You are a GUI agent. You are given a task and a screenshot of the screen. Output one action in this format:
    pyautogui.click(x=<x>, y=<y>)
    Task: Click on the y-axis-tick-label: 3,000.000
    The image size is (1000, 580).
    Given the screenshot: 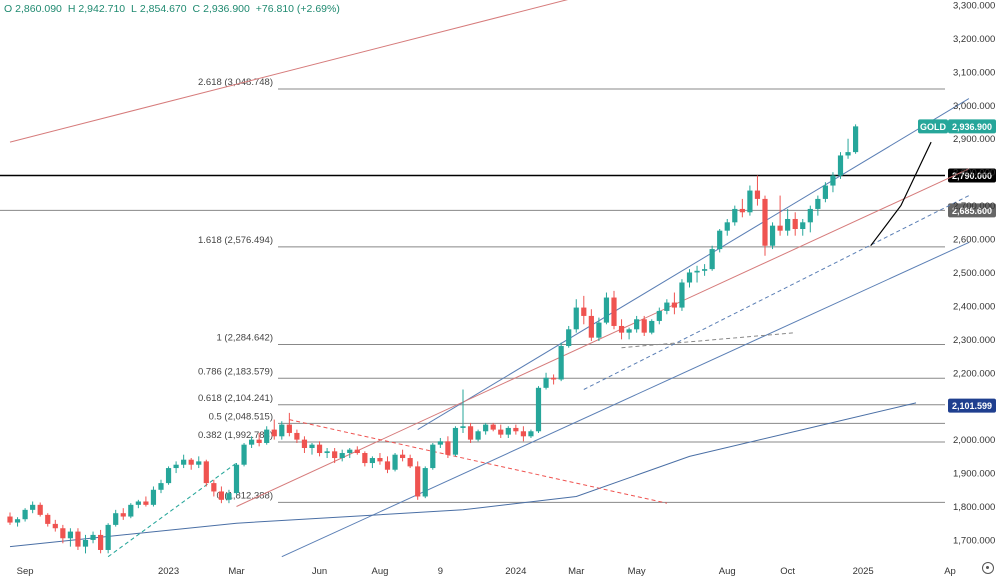 What is the action you would take?
    pyautogui.click(x=974, y=106)
    